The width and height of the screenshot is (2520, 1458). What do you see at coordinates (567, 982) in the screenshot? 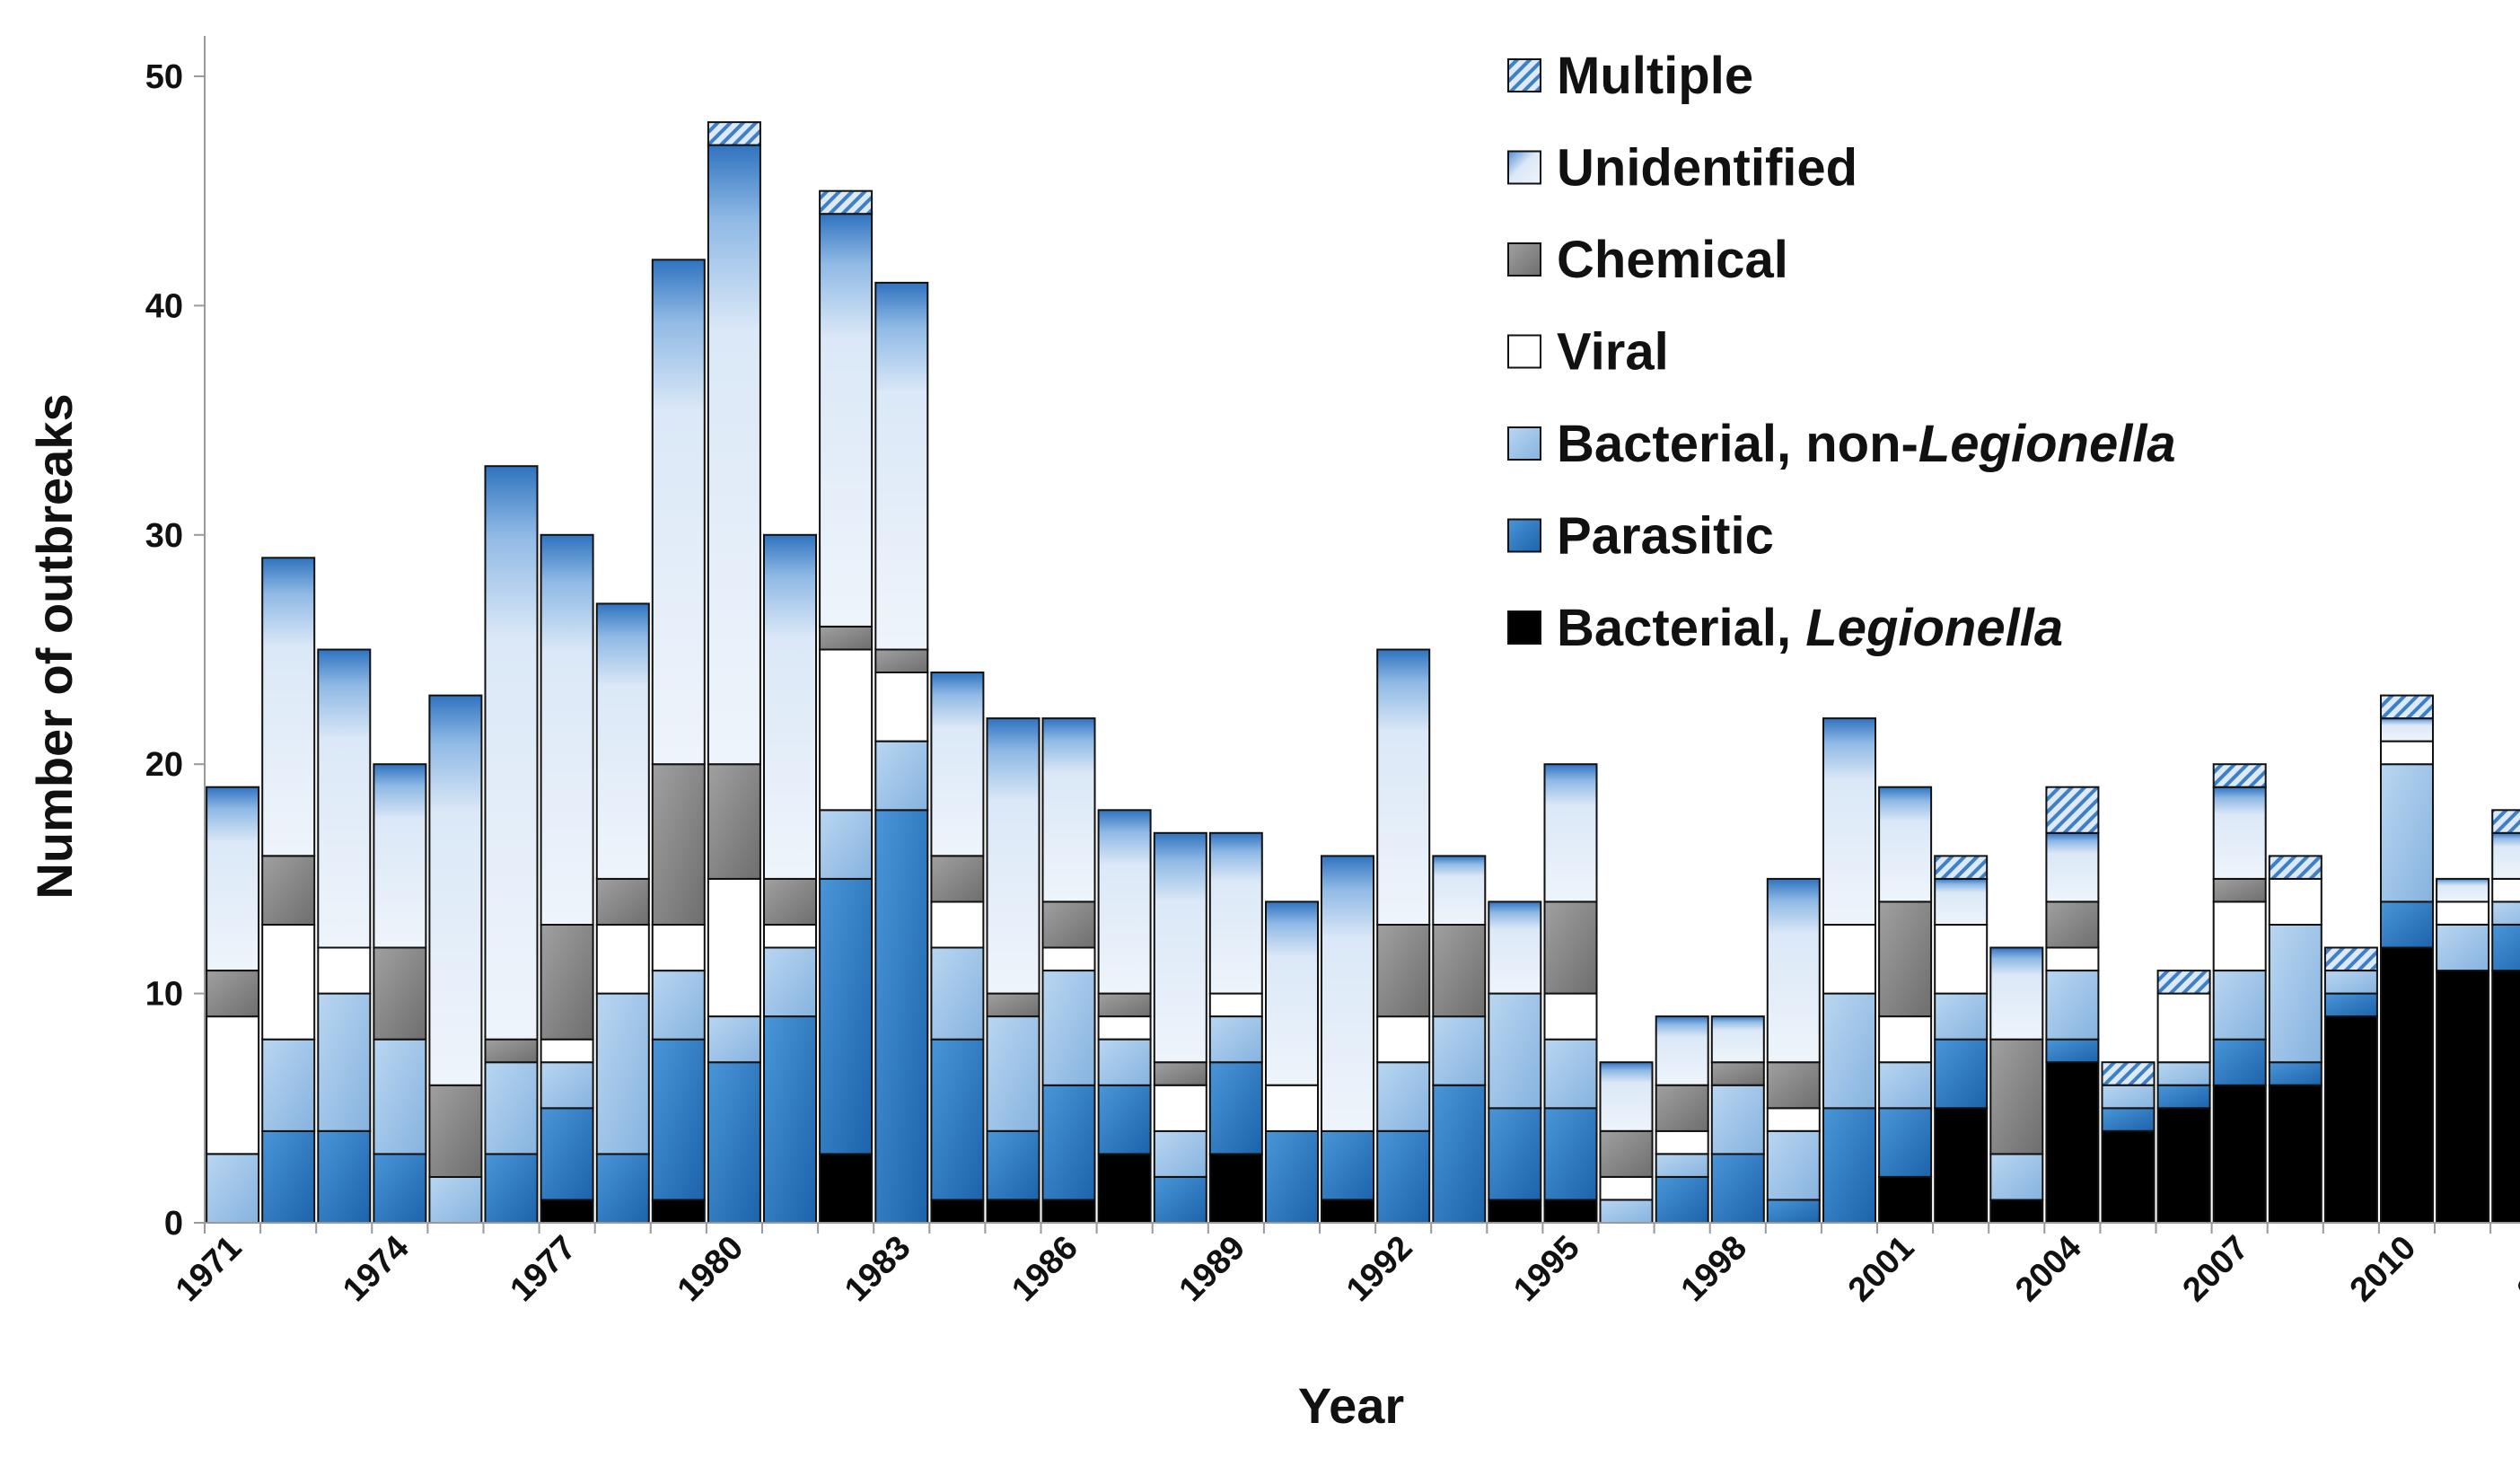
I see `bar-chemical-1977` at bounding box center [567, 982].